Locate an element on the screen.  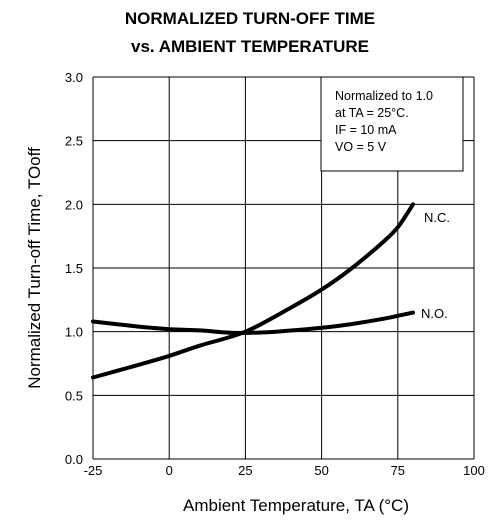
condition-line-1: Normalized to 1.0 is located at coordinates (384, 96).